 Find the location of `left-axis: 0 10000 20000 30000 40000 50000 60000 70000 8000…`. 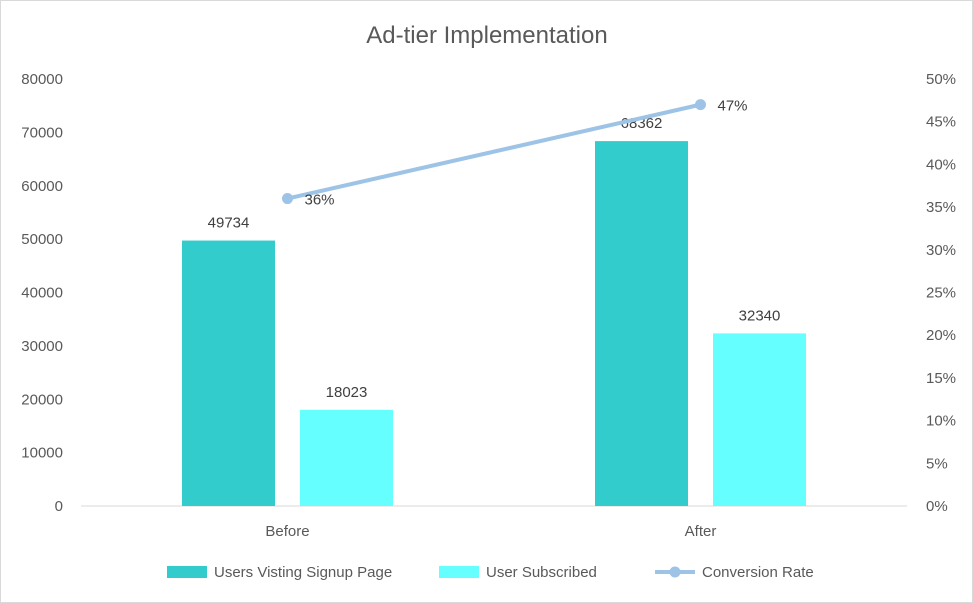

left-axis: 0 10000 20000 30000 40000 50000 60000 70000 8000… is located at coordinates (42, 293).